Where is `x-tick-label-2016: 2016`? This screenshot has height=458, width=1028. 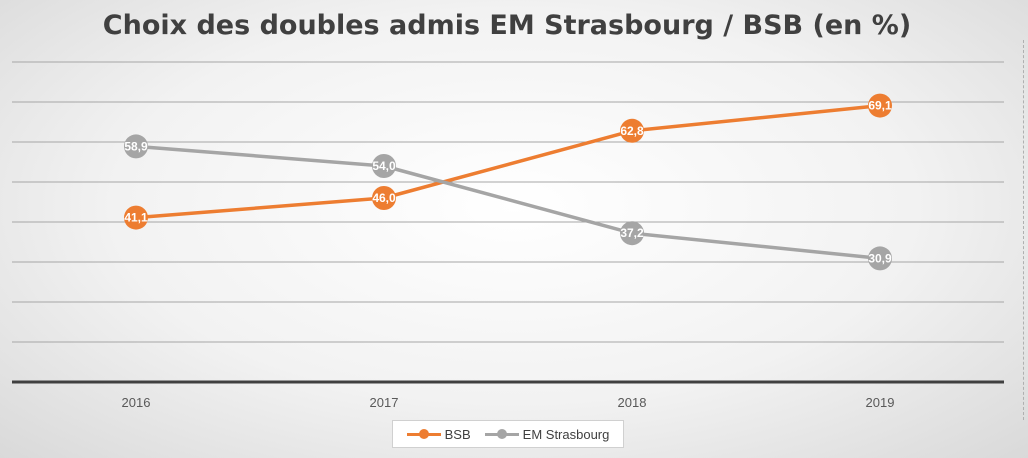 x-tick-label-2016: 2016 is located at coordinates (136, 402).